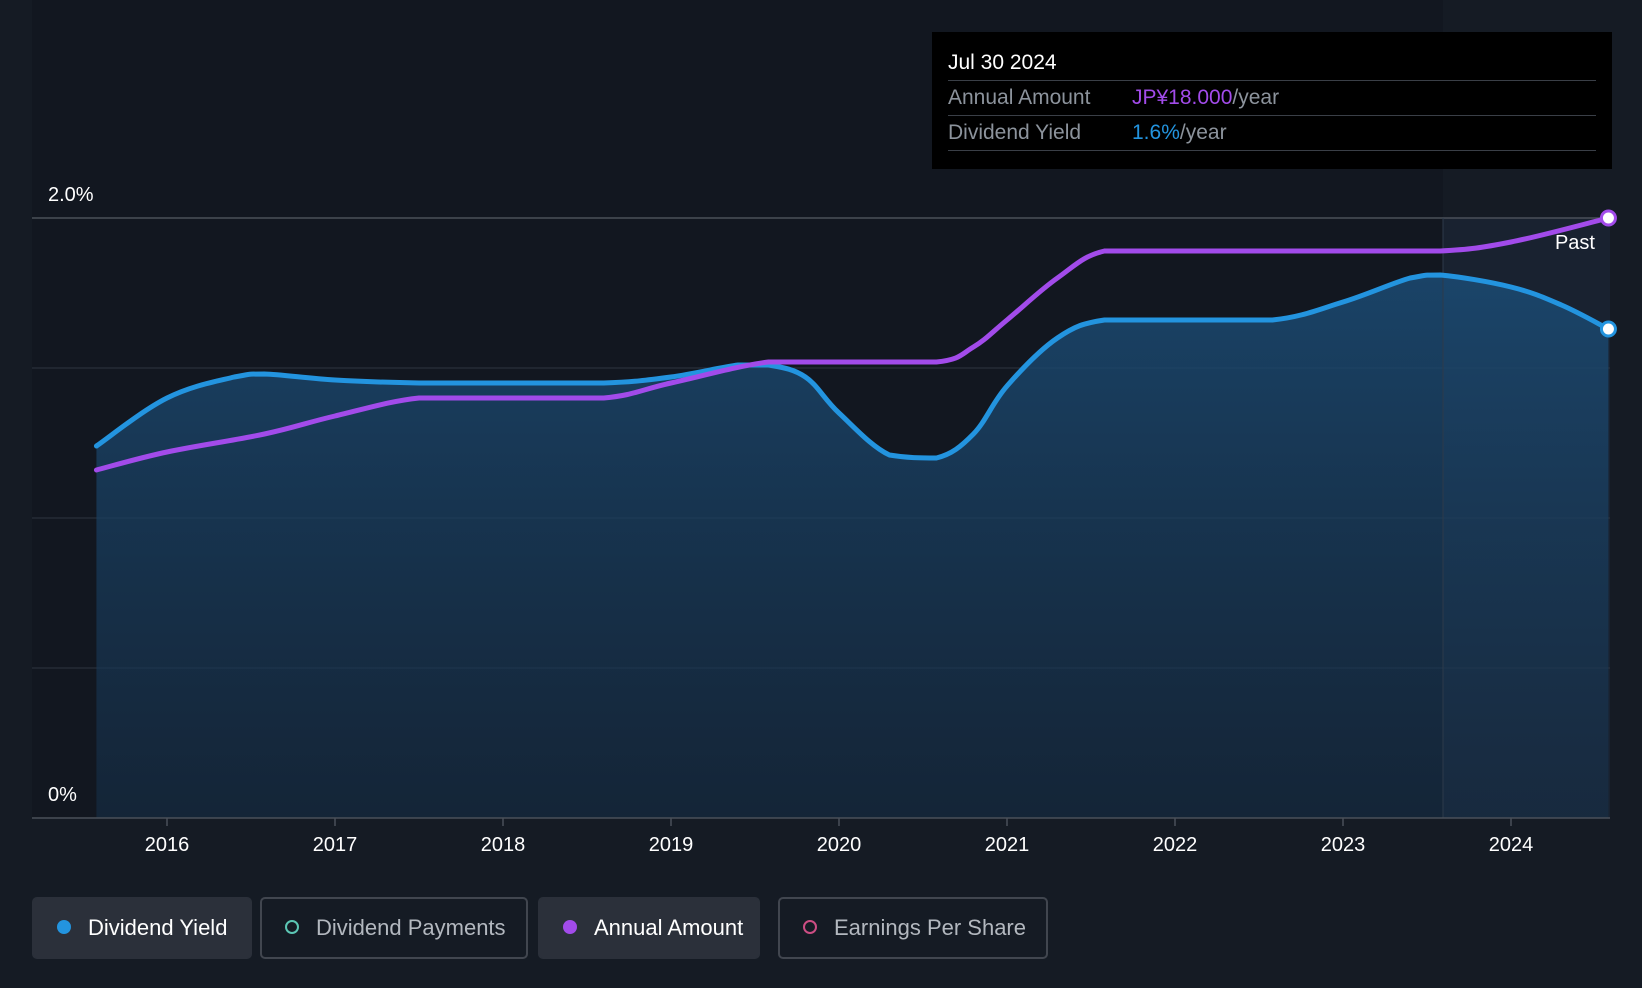  What do you see at coordinates (669, 927) in the screenshot?
I see `legend-label: Annual Amount` at bounding box center [669, 927].